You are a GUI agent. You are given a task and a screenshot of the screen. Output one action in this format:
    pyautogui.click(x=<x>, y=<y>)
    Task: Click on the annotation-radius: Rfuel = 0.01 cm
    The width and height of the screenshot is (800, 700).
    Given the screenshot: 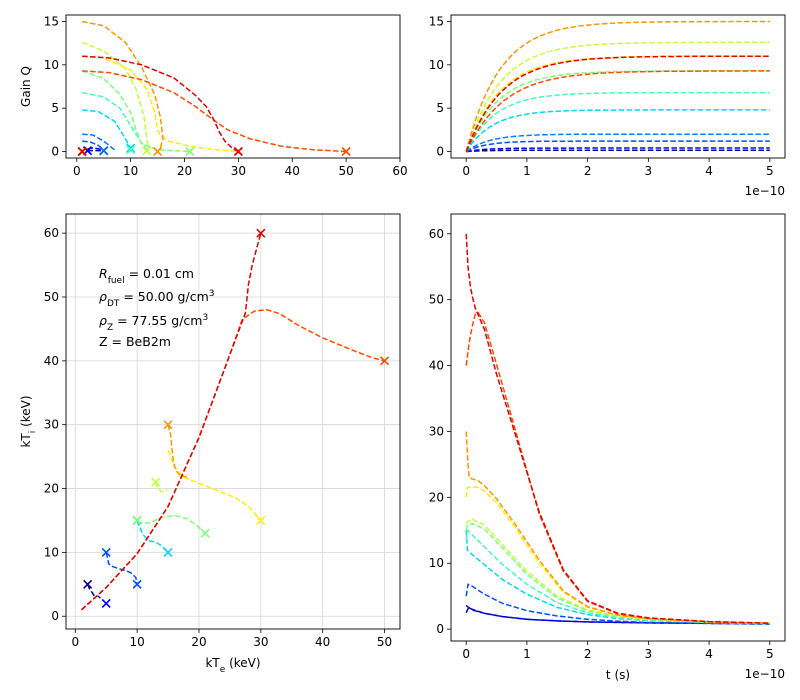 What is the action you would take?
    pyautogui.click(x=146, y=276)
    